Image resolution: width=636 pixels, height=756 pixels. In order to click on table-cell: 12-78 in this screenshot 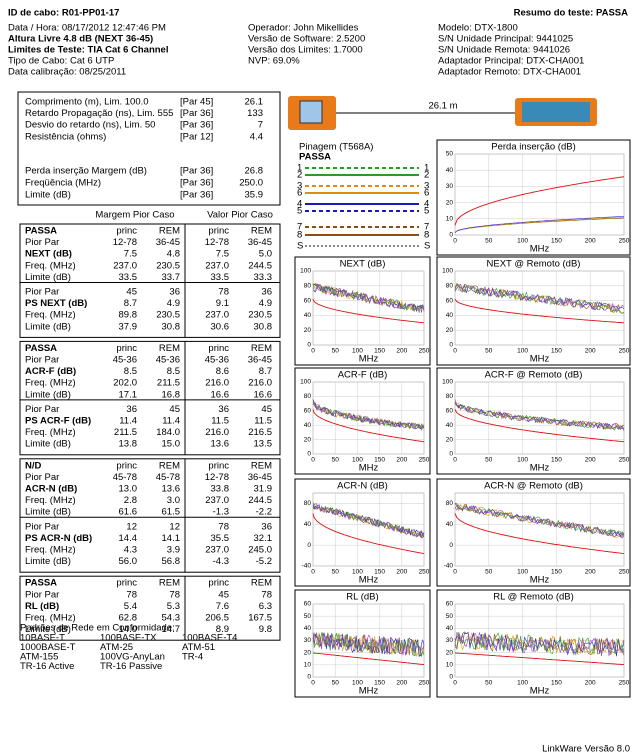, I will do `click(217, 477)`.